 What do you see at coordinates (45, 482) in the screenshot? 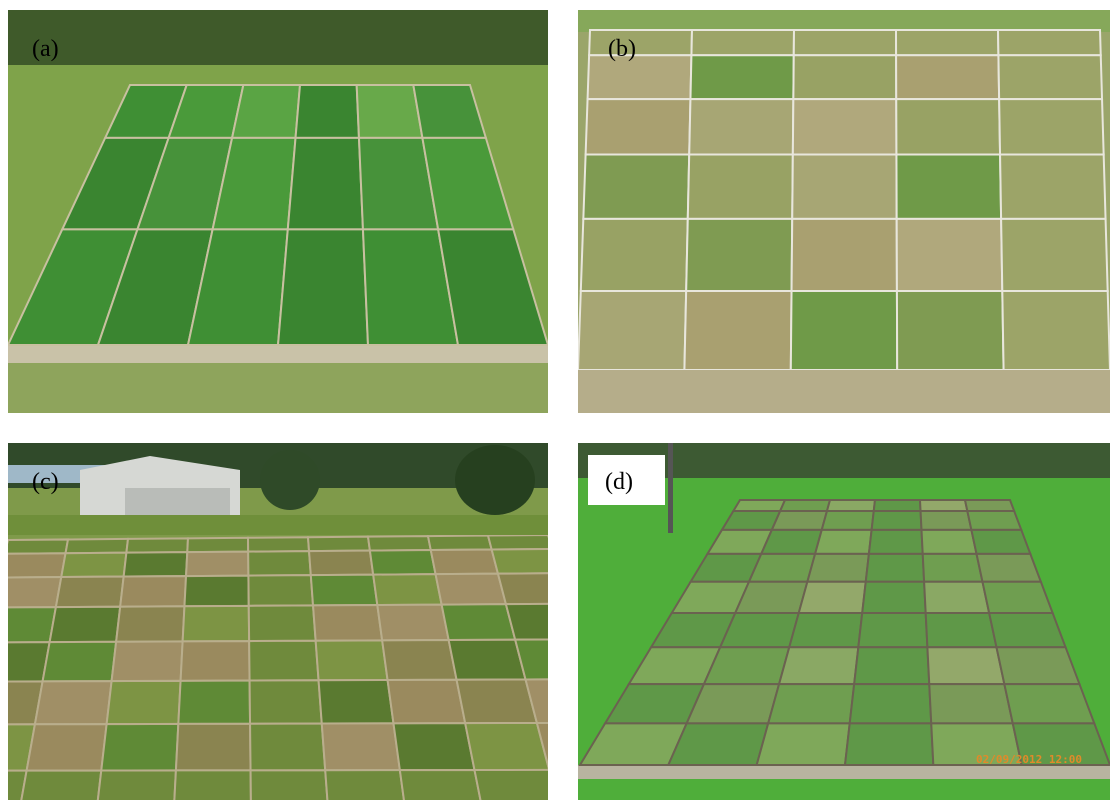
I see `panel-label: (c)` at bounding box center [45, 482].